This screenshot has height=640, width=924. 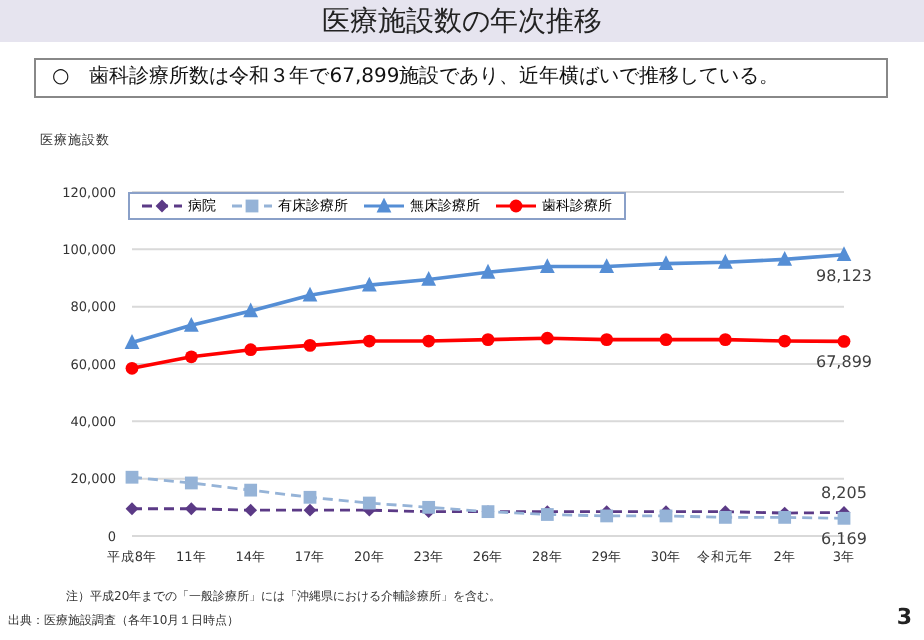 What do you see at coordinates (844, 539) in the screenshot?
I see `data-label: 6,169` at bounding box center [844, 539].